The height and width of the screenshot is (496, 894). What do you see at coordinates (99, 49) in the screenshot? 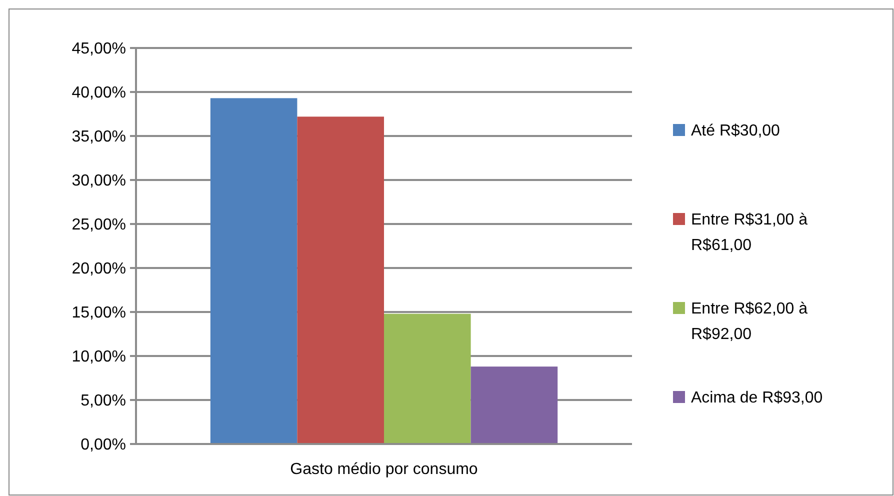
I see `y-tick-label: 45,00%` at bounding box center [99, 49].